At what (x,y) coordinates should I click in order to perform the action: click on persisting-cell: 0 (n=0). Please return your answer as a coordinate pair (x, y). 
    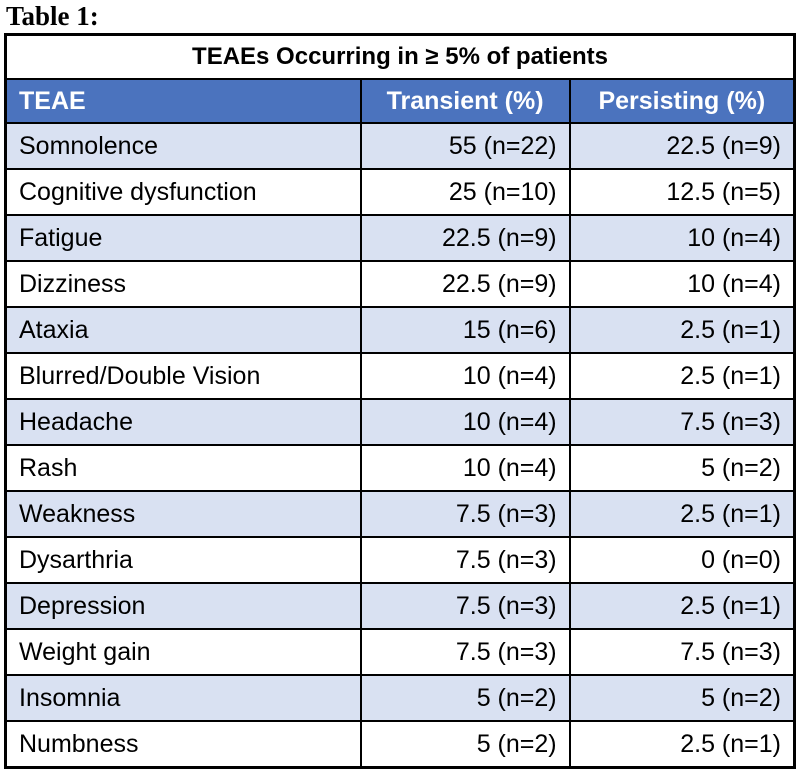
    Looking at the image, I should click on (682, 560).